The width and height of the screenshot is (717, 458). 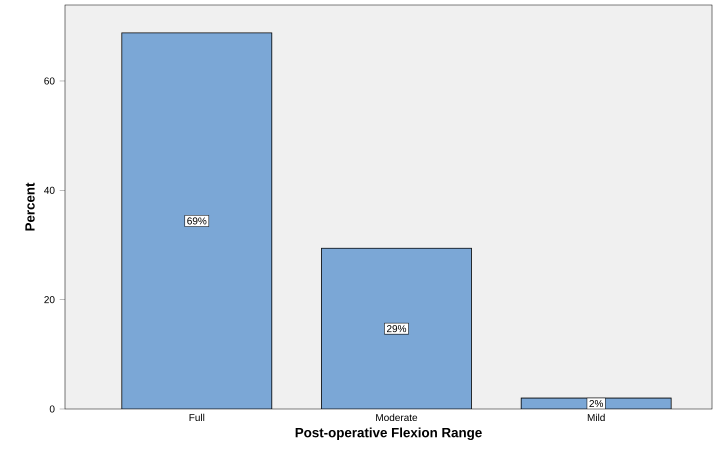 I want to click on y-tick-label: 0, so click(x=52, y=409).